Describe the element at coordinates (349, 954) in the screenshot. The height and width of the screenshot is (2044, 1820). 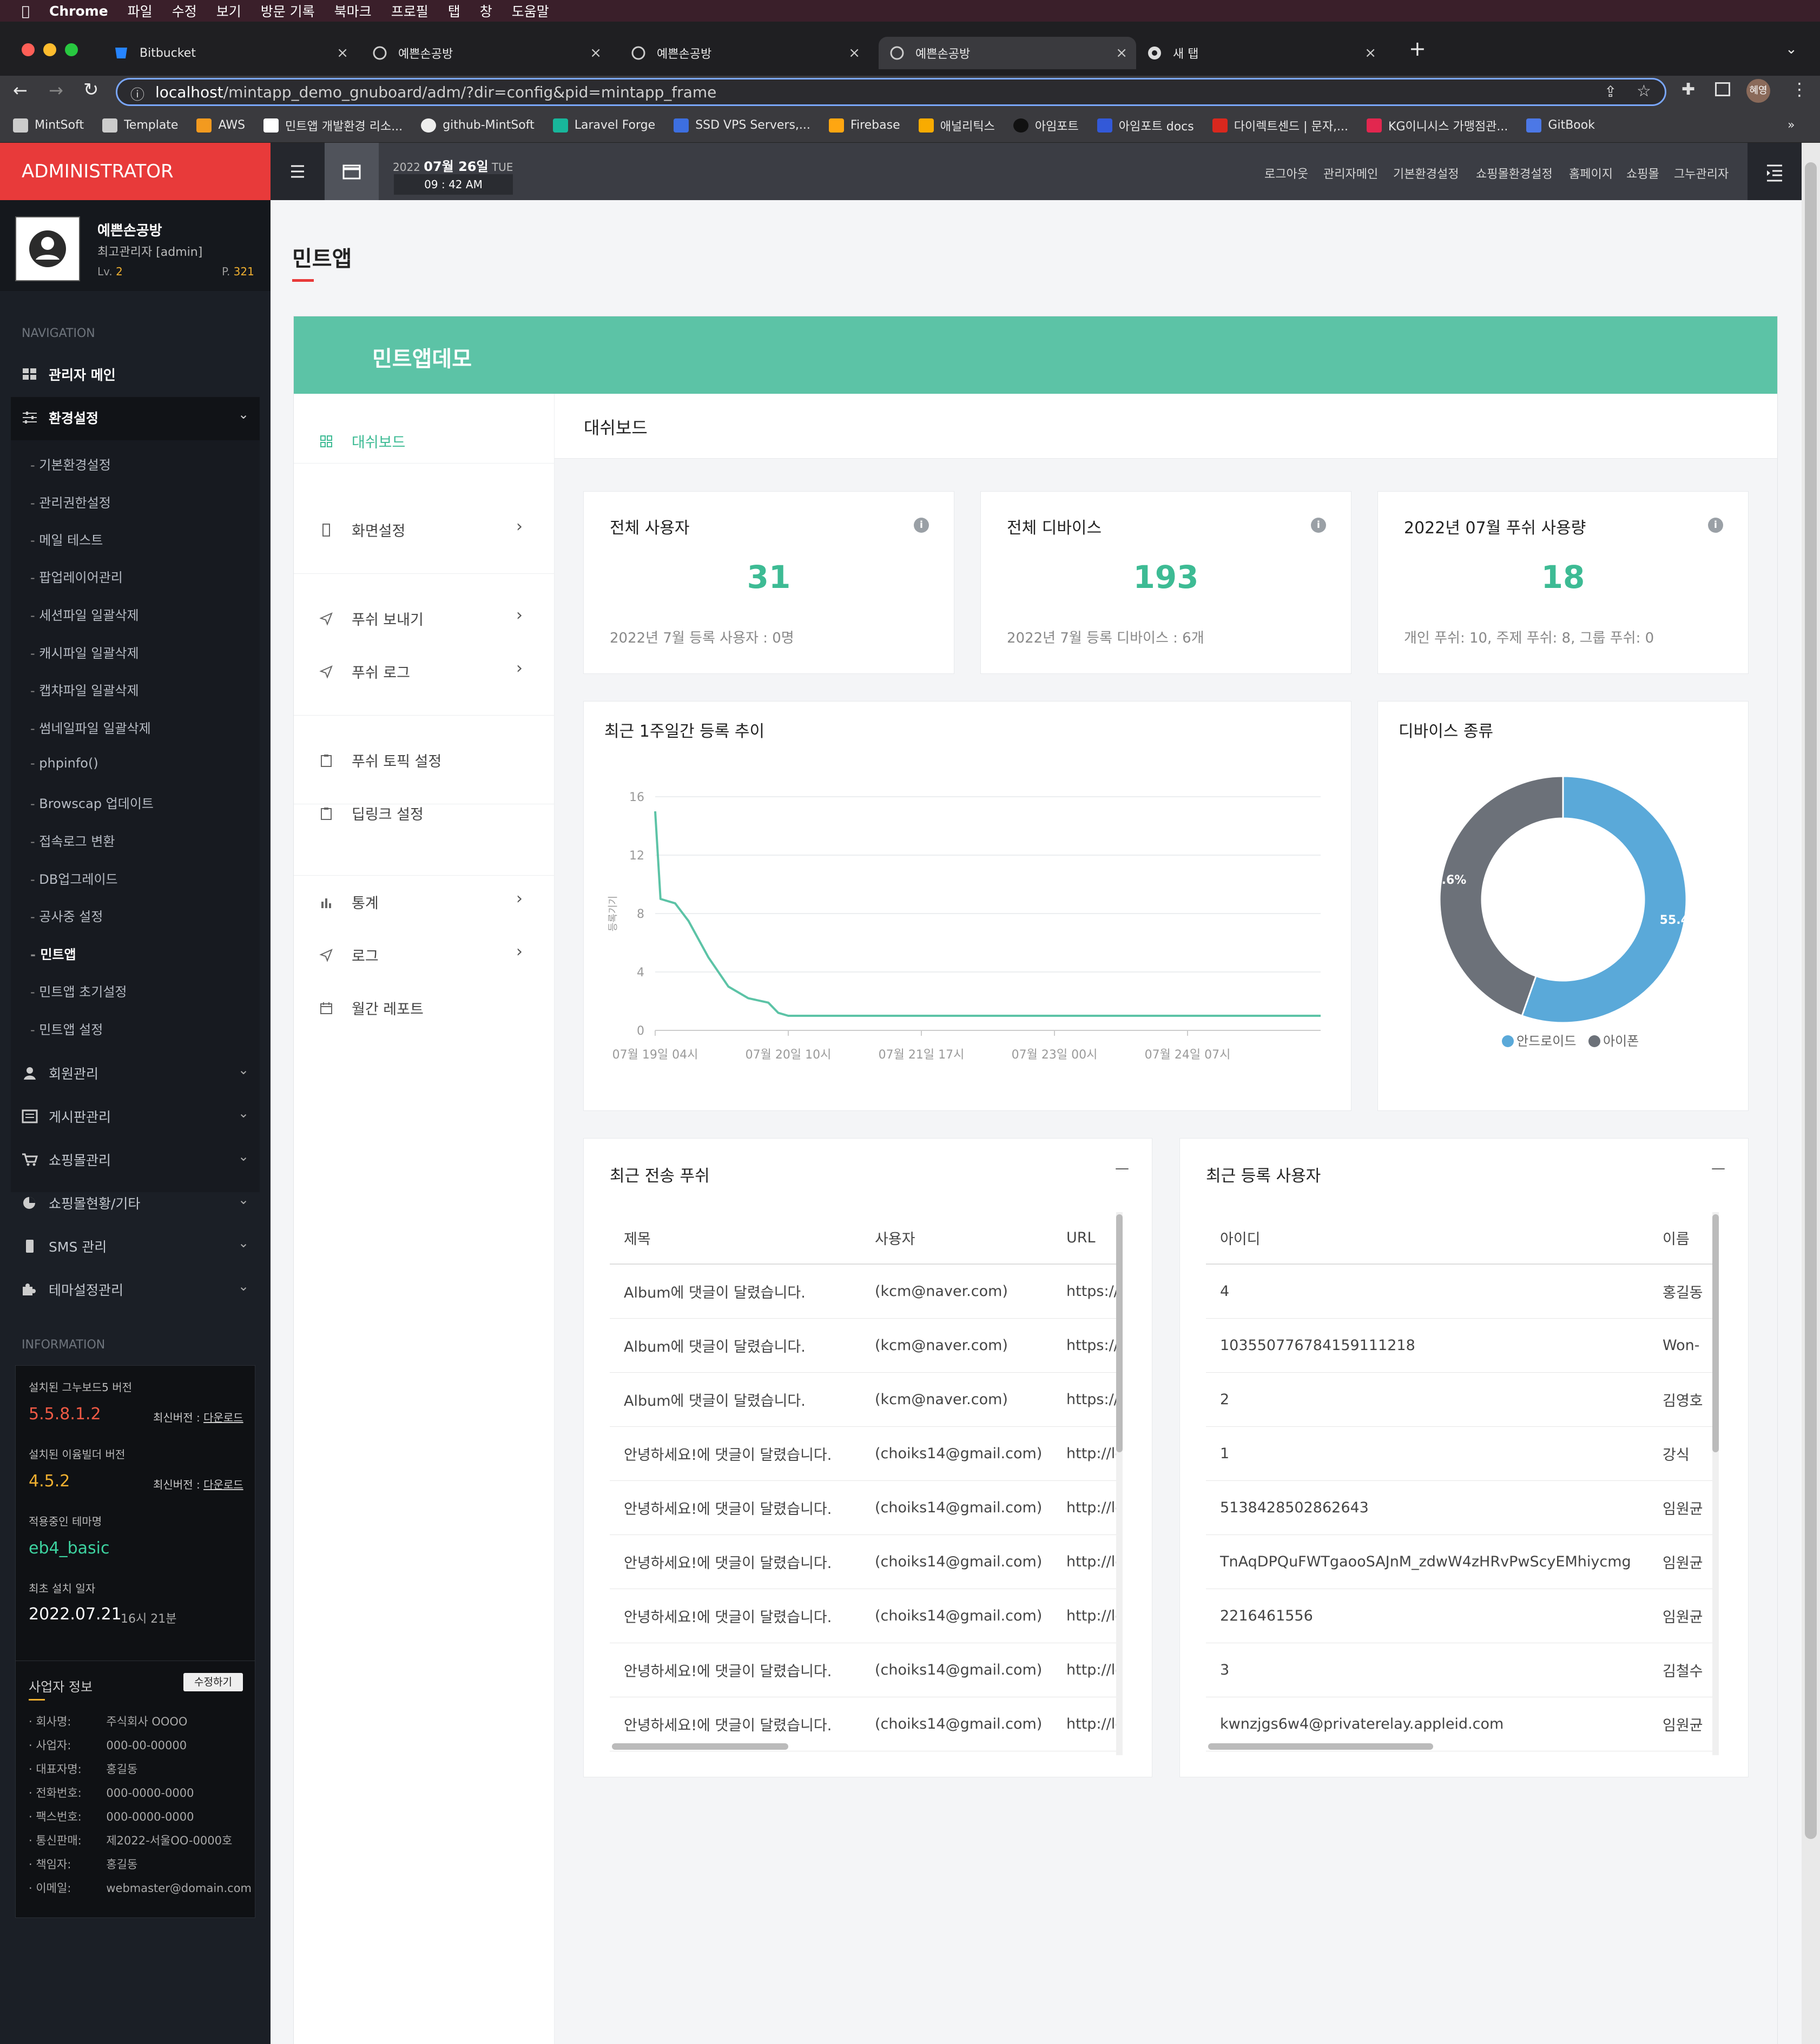
I see `menu-item-log: 로그` at that location.